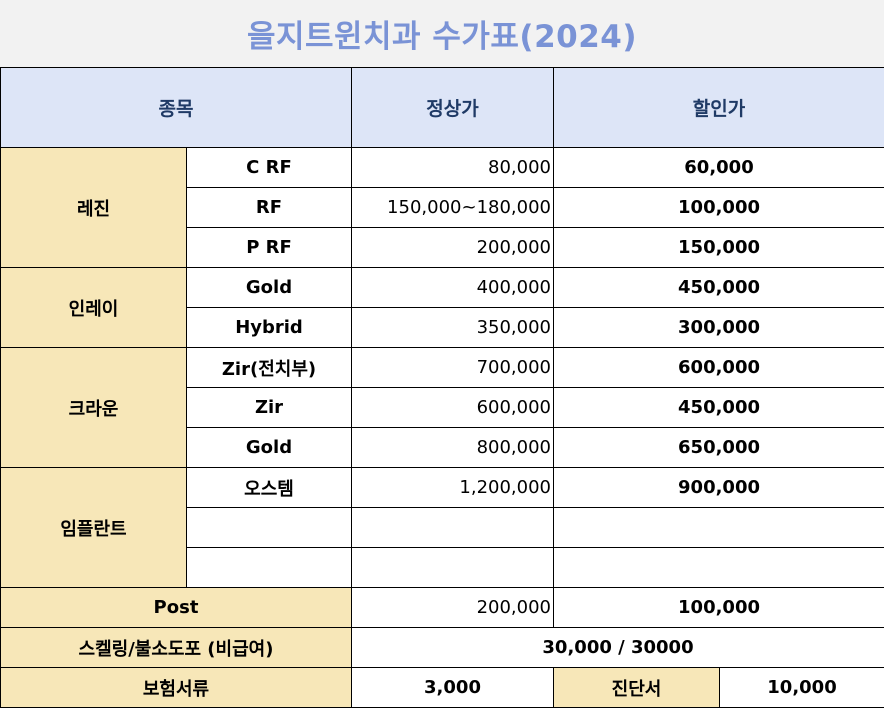  What do you see at coordinates (94, 208) in the screenshot?
I see `category-resin: 레진` at bounding box center [94, 208].